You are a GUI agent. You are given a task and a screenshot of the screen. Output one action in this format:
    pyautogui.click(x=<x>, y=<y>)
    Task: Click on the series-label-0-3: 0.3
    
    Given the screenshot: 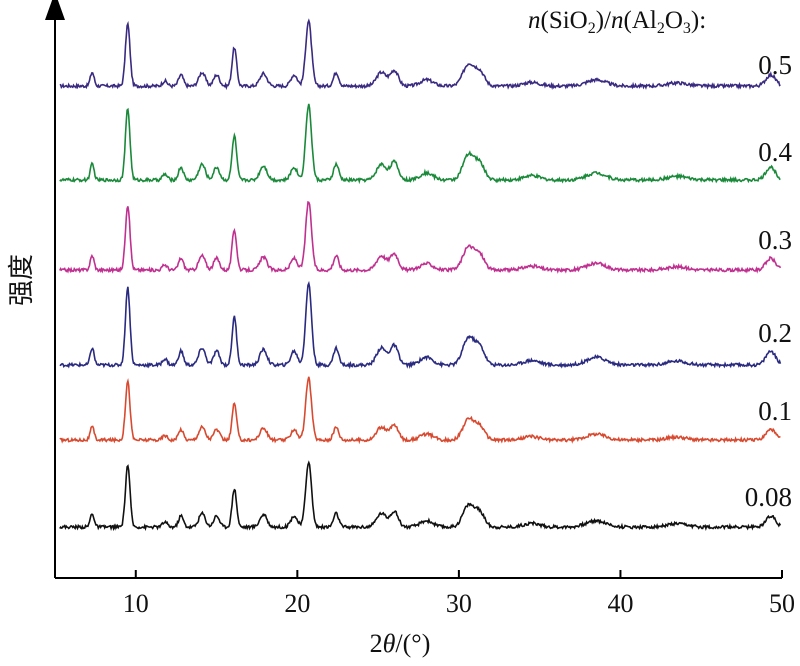 What is the action you would take?
    pyautogui.click(x=775, y=240)
    